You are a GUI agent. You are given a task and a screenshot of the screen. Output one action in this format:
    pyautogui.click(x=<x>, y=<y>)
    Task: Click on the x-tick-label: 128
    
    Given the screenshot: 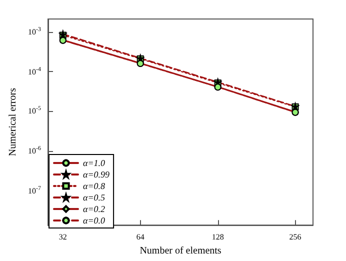 What is the action you would take?
    pyautogui.click(x=218, y=237)
    